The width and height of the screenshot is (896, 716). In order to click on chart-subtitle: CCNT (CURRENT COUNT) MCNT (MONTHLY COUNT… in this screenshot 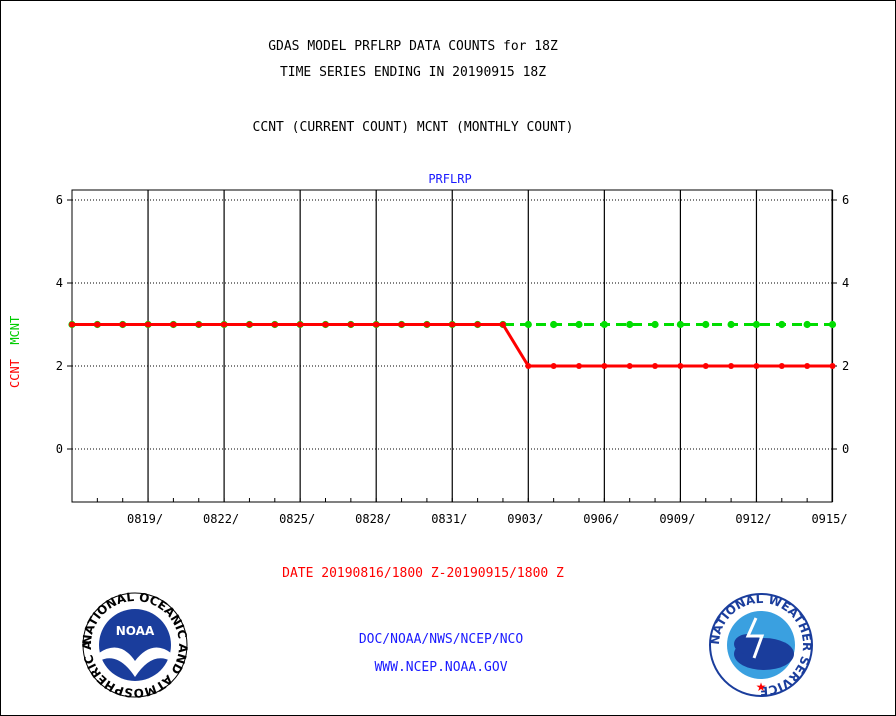, I will do `click(413, 127)`.